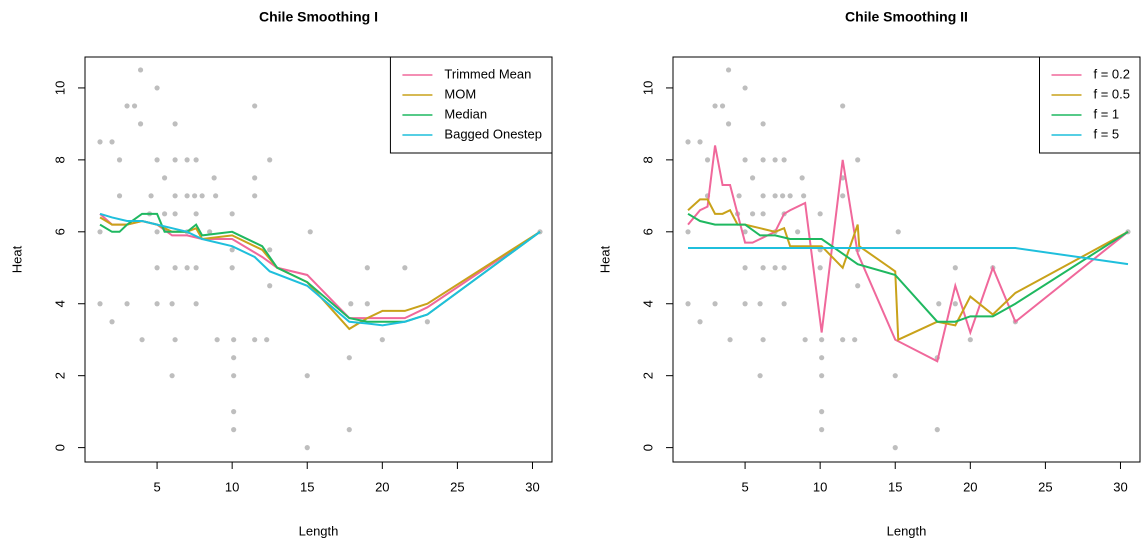  Describe the element at coordinates (1090, 105) in the screenshot. I see `legend-box` at that location.